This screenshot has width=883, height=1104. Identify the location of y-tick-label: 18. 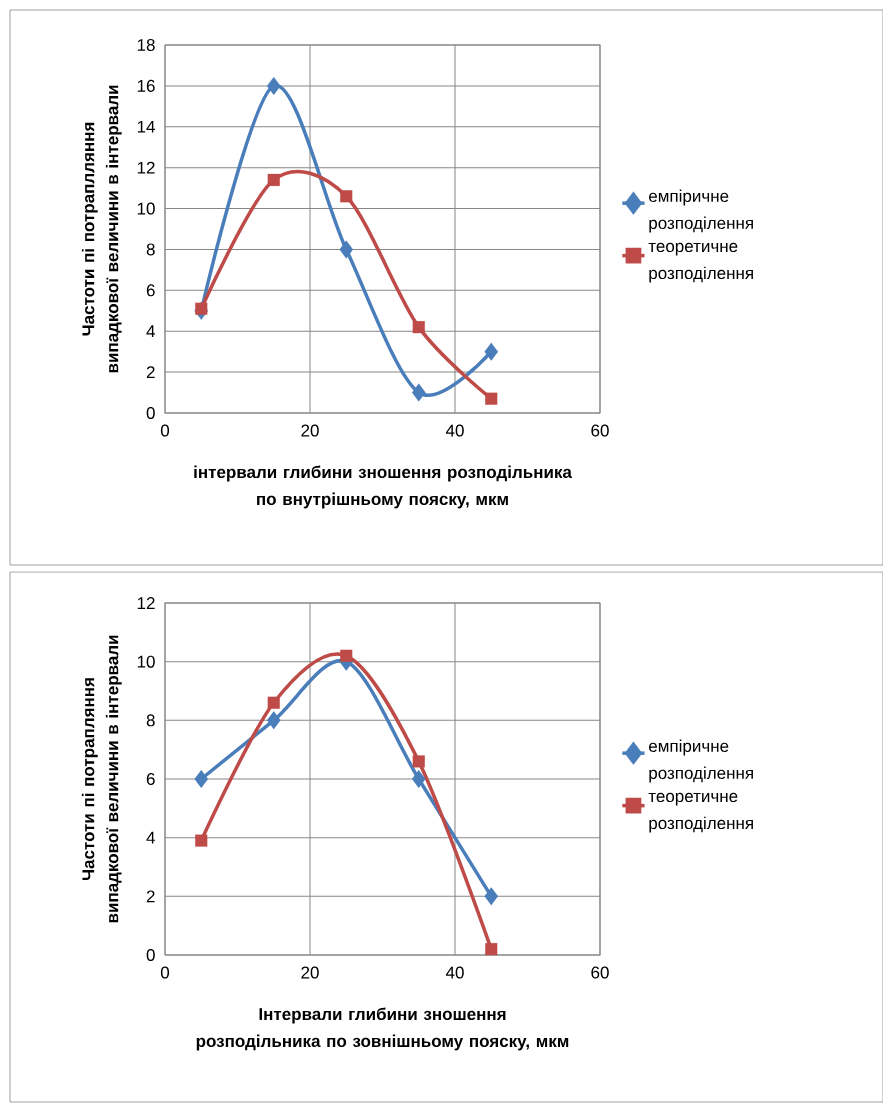
(146, 45).